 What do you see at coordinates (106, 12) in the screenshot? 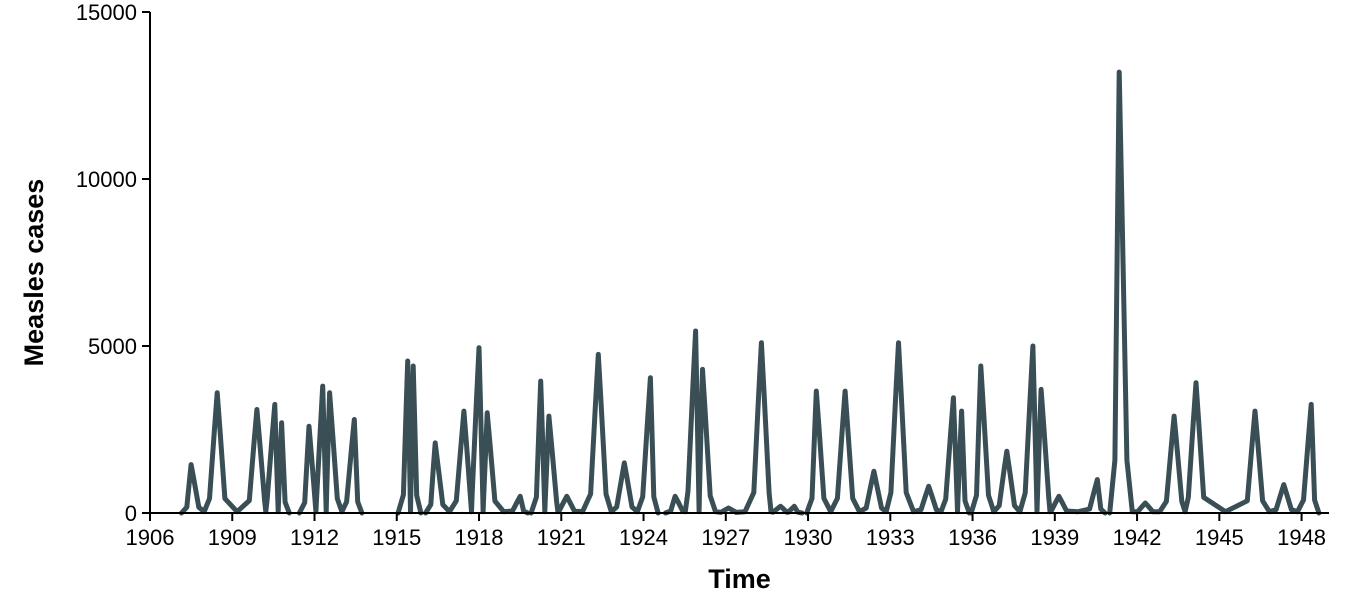
I see `y-tick-label: 15000` at bounding box center [106, 12].